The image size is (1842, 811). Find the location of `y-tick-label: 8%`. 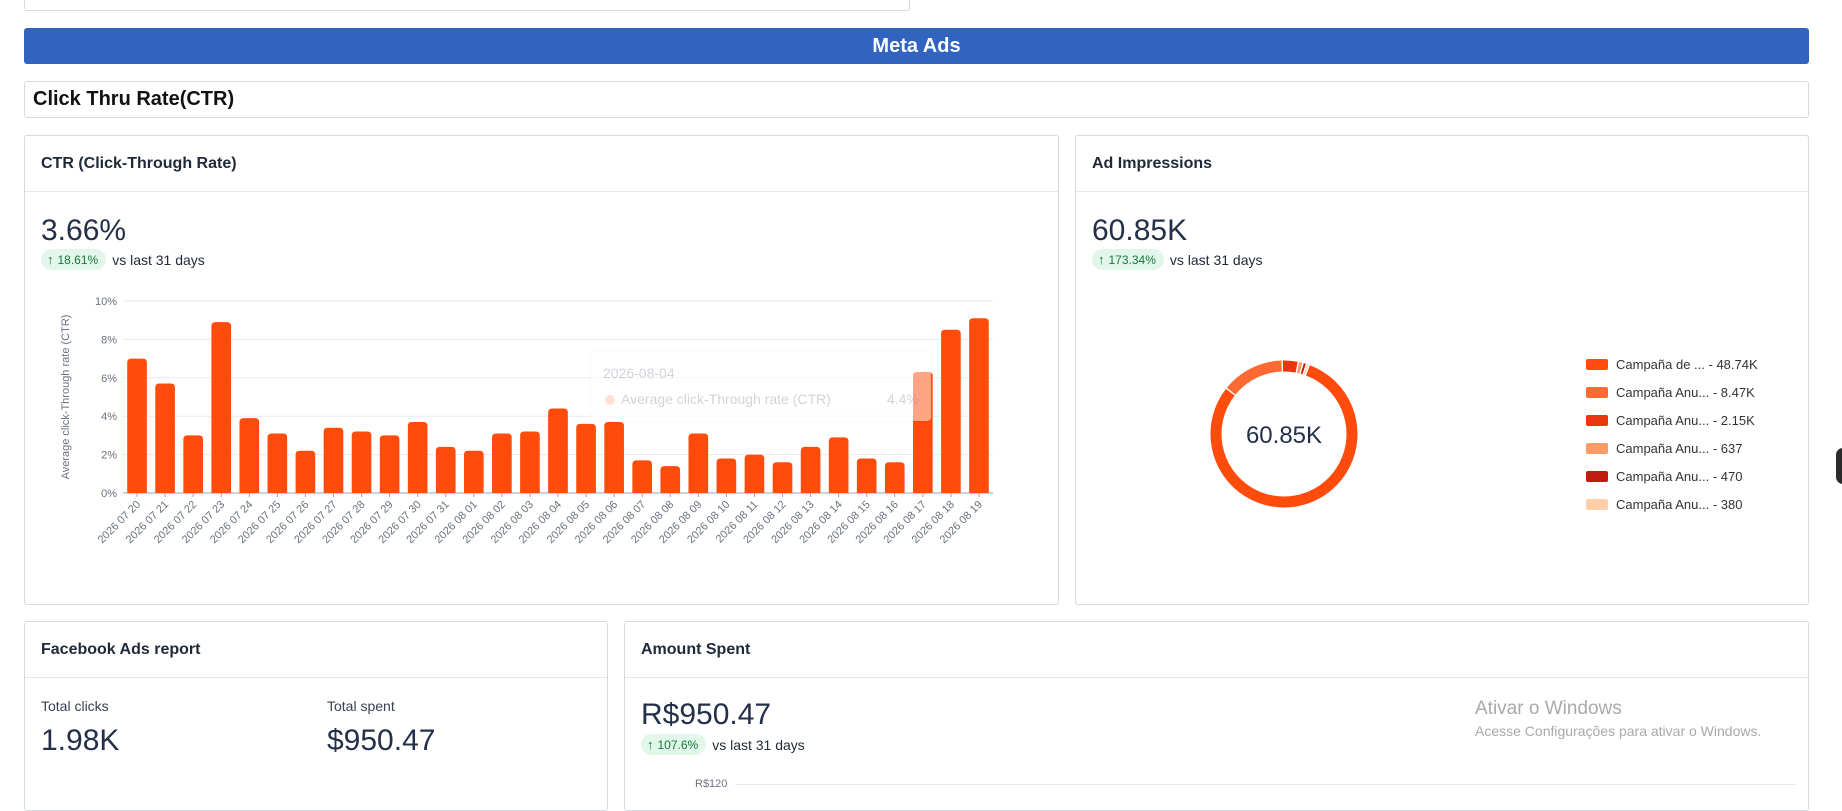

y-tick-label: 8% is located at coordinates (109, 340).